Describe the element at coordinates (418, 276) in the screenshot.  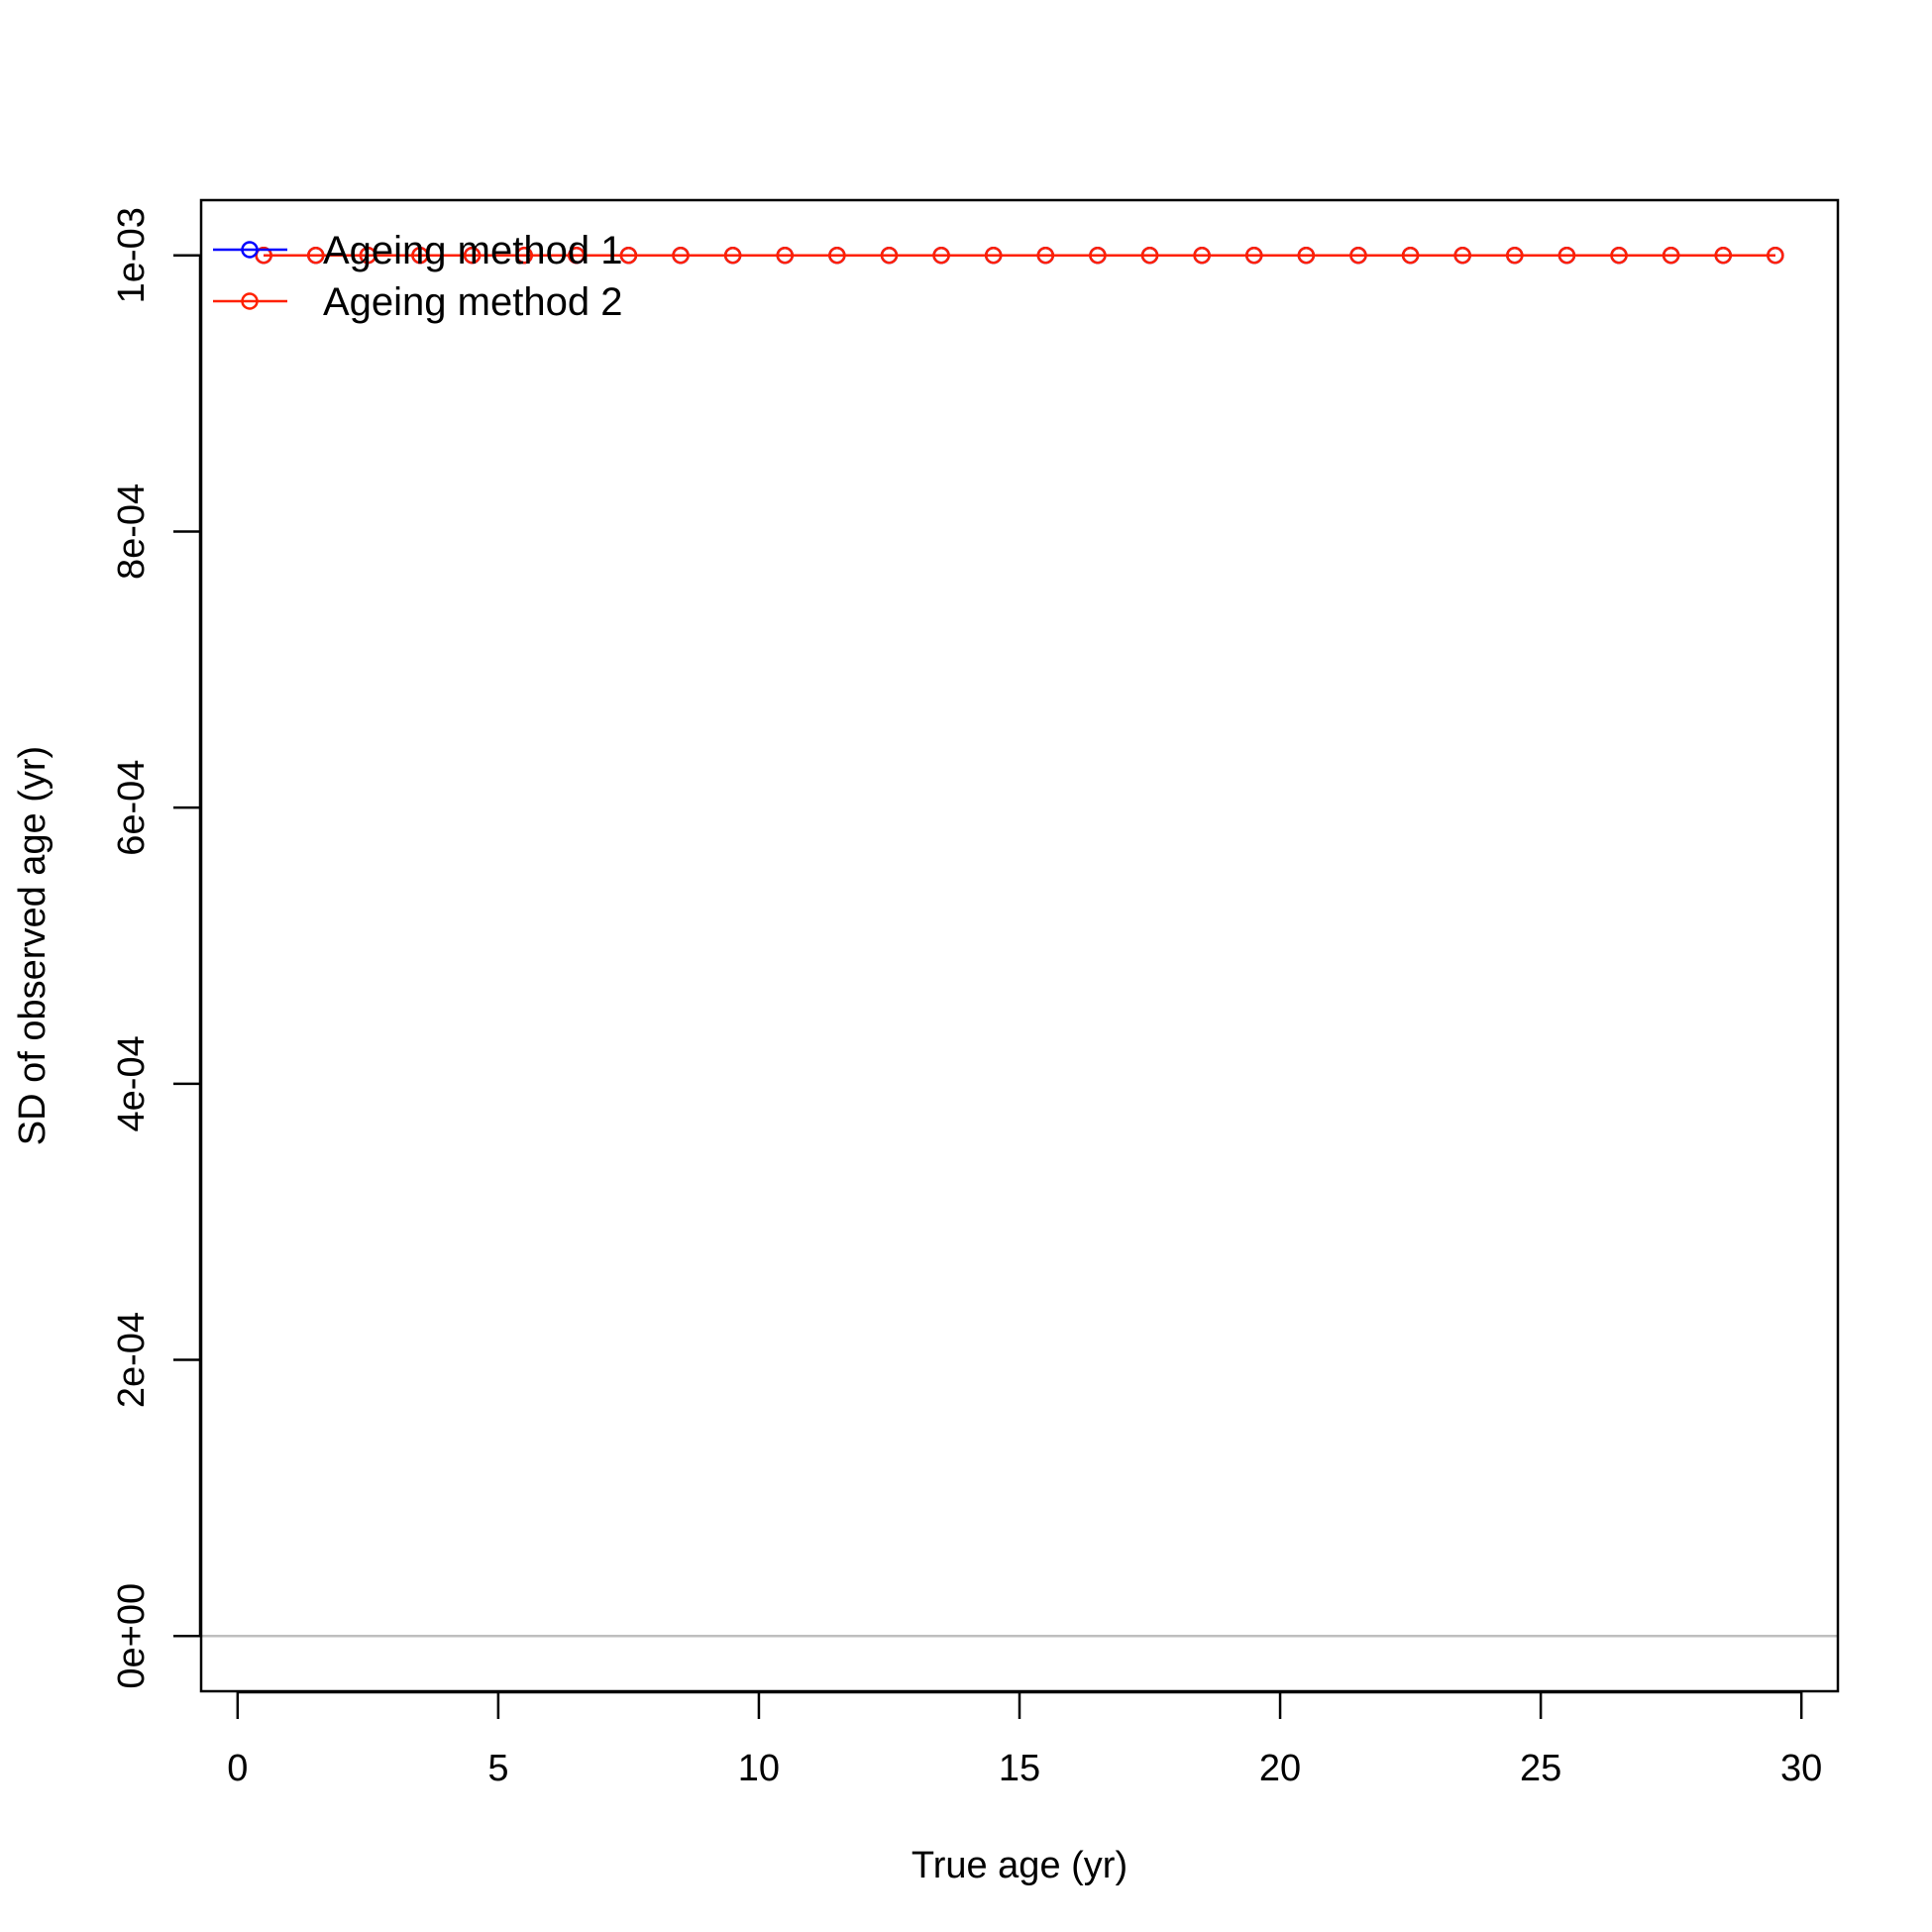
I see `legend: Ageing method 1 Ageing method 2` at that location.